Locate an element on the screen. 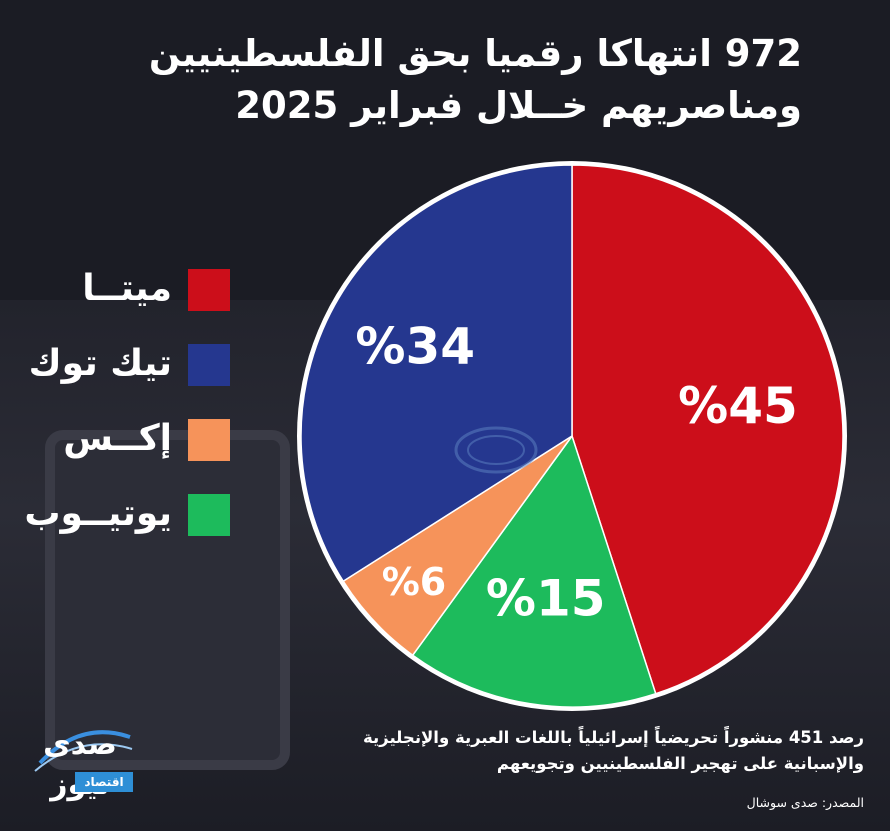 This screenshot has width=890, height=831. legend-item-youtube: يوتيــوب is located at coordinates (127, 514).